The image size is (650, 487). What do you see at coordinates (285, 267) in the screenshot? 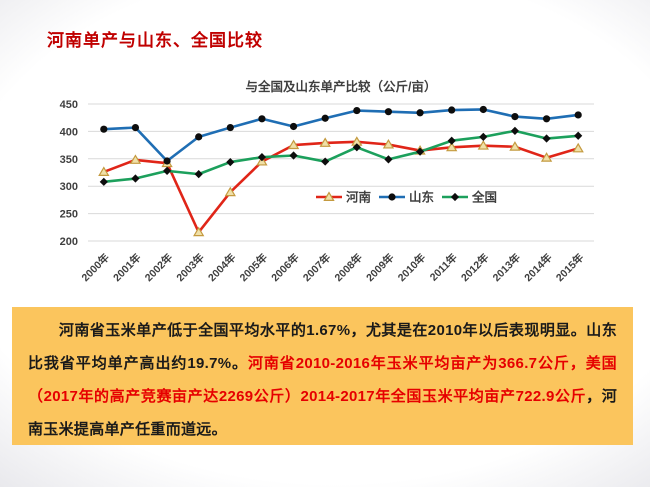
I see `x-tick-label: 2006年` at bounding box center [285, 267].